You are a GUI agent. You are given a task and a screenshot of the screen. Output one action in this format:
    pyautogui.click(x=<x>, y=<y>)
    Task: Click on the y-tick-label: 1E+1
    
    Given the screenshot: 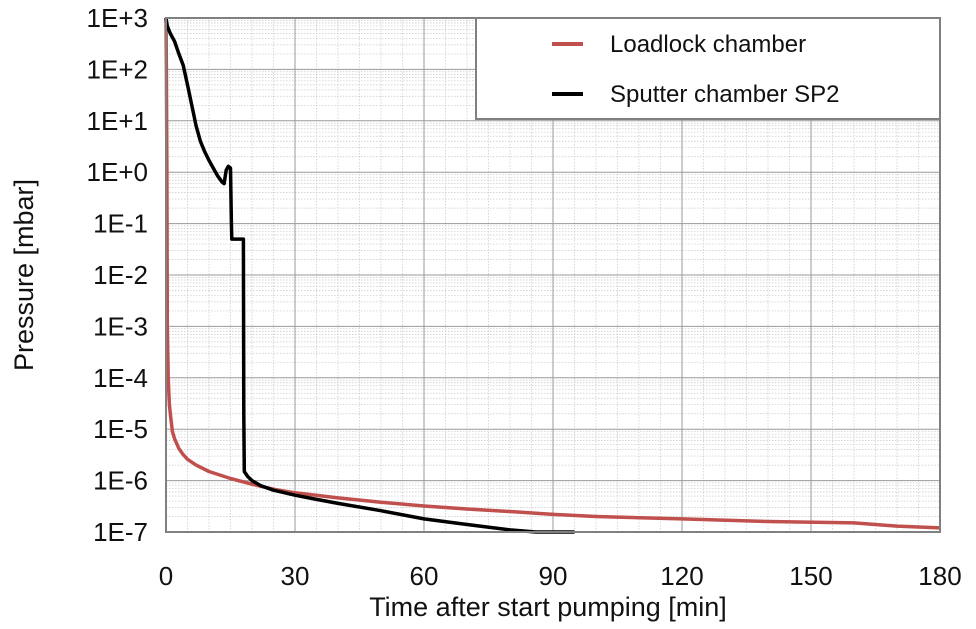 What is the action you would take?
    pyautogui.click(x=117, y=121)
    